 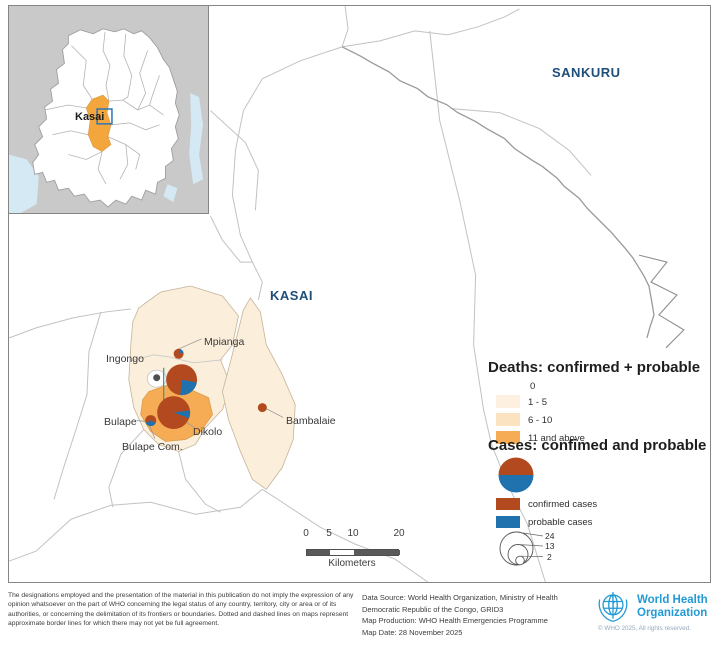 What do you see at coordinates (520, 511) in the screenshot?
I see `legend-symbols` at bounding box center [520, 511].